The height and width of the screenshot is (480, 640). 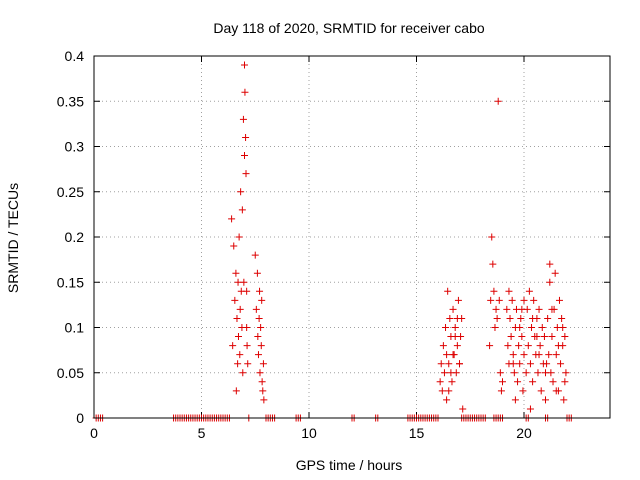 I want to click on x-tick-label: 10, so click(x=309, y=433).